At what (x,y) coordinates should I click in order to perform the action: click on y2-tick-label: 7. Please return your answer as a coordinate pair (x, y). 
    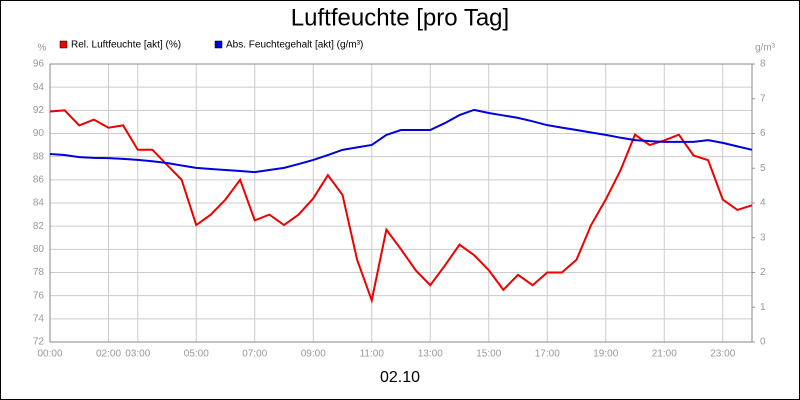
    Looking at the image, I should click on (763, 98).